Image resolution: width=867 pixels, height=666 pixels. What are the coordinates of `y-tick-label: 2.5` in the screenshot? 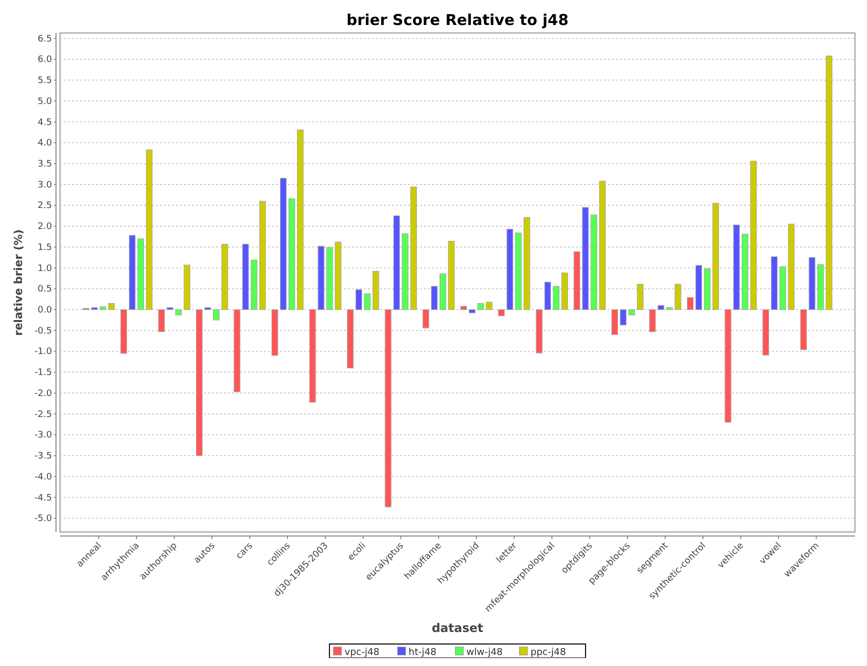 It's located at (45, 206).